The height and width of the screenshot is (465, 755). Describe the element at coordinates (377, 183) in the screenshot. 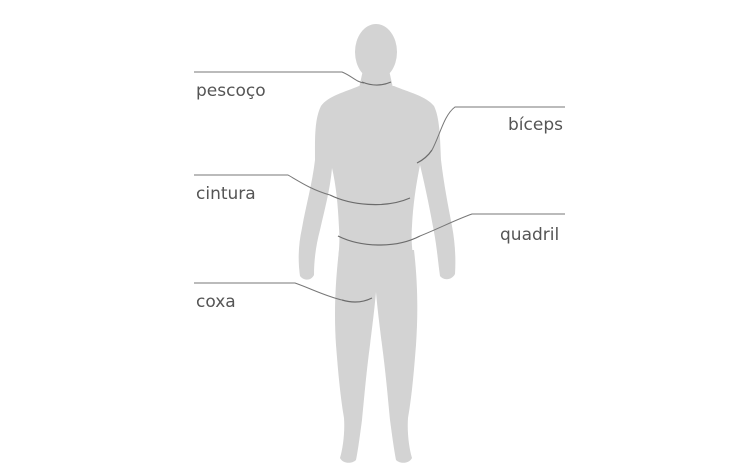

I see `figure-torso-arms` at that location.